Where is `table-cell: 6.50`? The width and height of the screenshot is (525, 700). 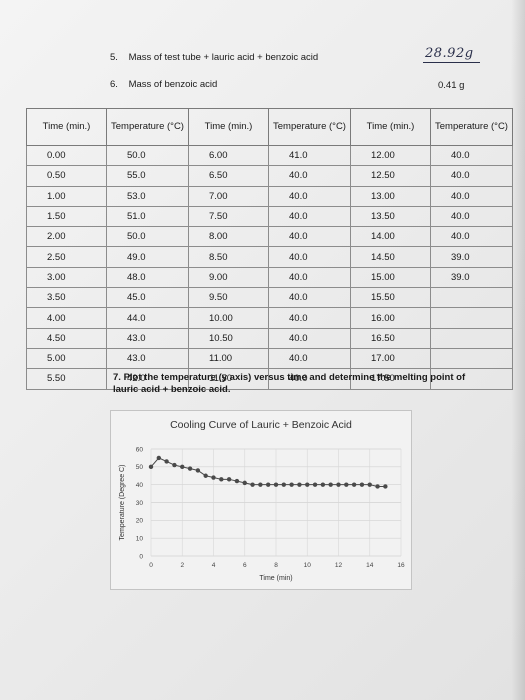
table-cell: 6.50 is located at coordinates (228, 176).